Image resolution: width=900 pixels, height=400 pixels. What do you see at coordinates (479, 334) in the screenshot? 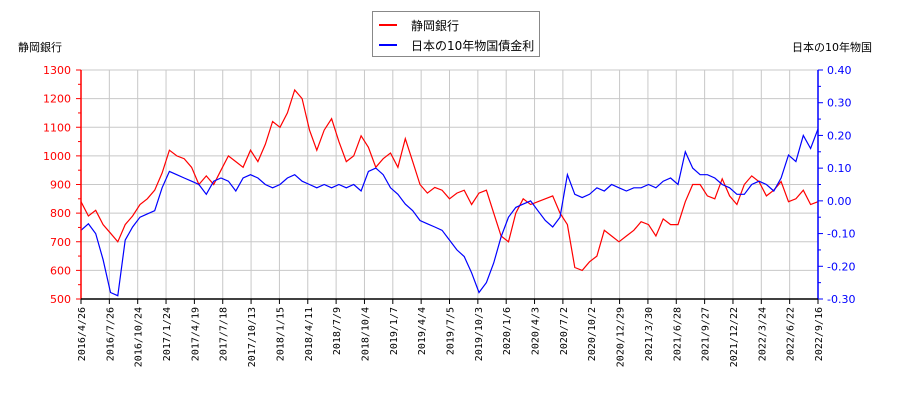
I see `svg-text: 2019/10/3` at bounding box center [479, 334].